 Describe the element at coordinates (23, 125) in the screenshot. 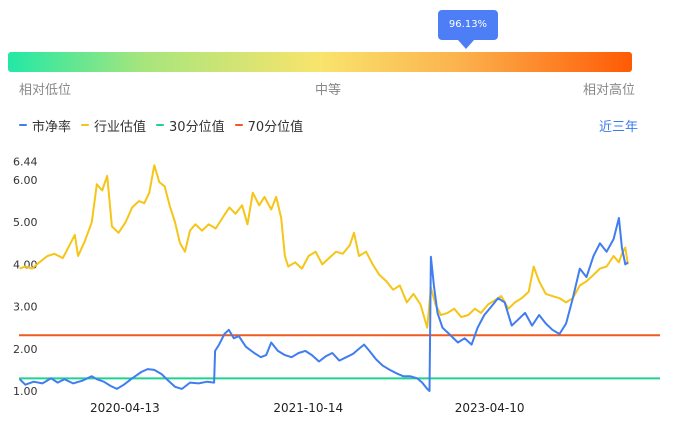

I see `legend-swatch-pb` at that location.